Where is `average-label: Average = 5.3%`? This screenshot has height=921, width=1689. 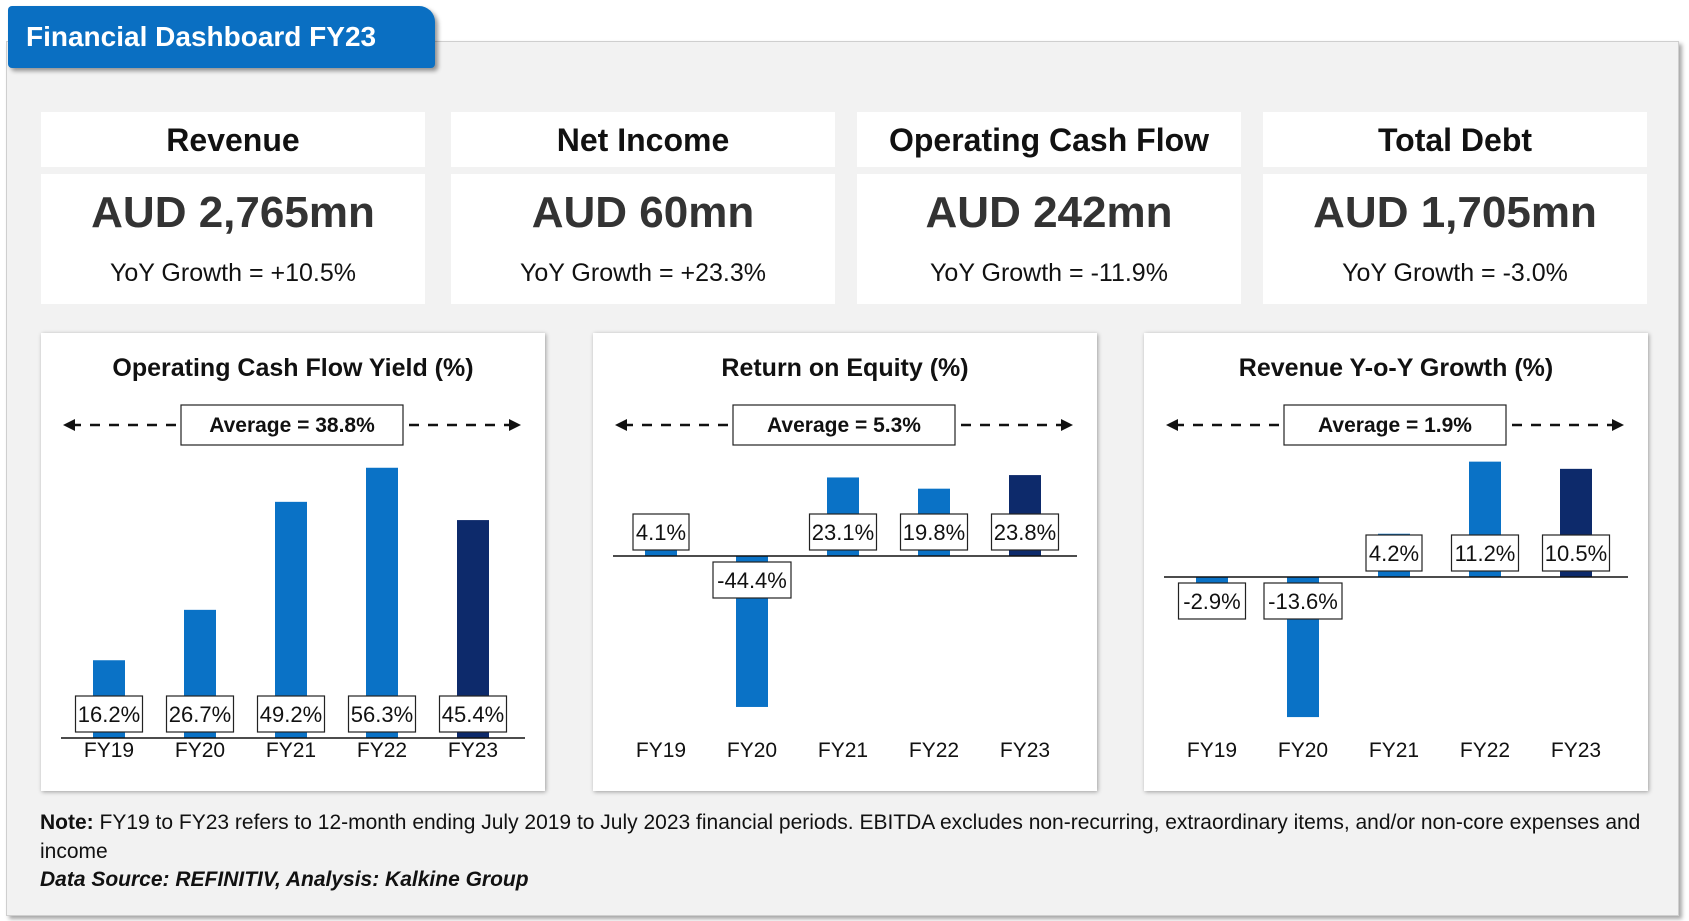 average-label: Average = 5.3% is located at coordinates (844, 425).